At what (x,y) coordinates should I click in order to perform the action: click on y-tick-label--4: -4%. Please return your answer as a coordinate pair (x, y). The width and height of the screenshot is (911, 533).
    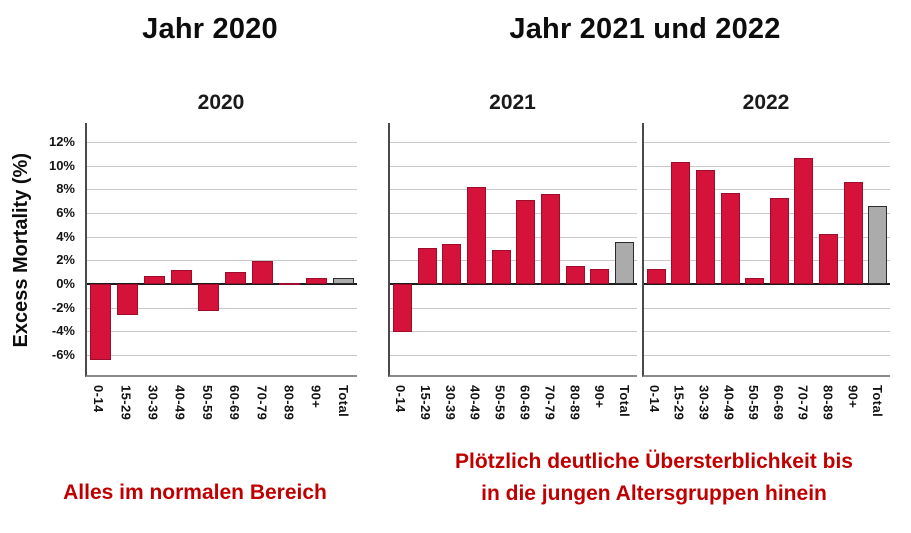
    Looking at the image, I should click on (63, 331).